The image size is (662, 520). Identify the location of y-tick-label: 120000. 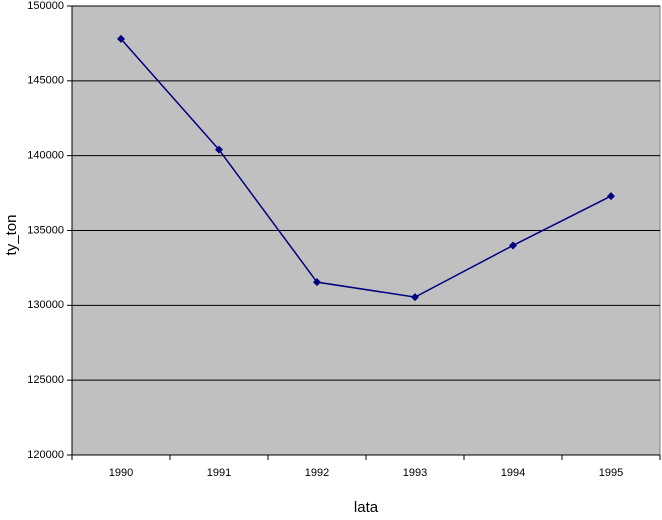
(45, 455).